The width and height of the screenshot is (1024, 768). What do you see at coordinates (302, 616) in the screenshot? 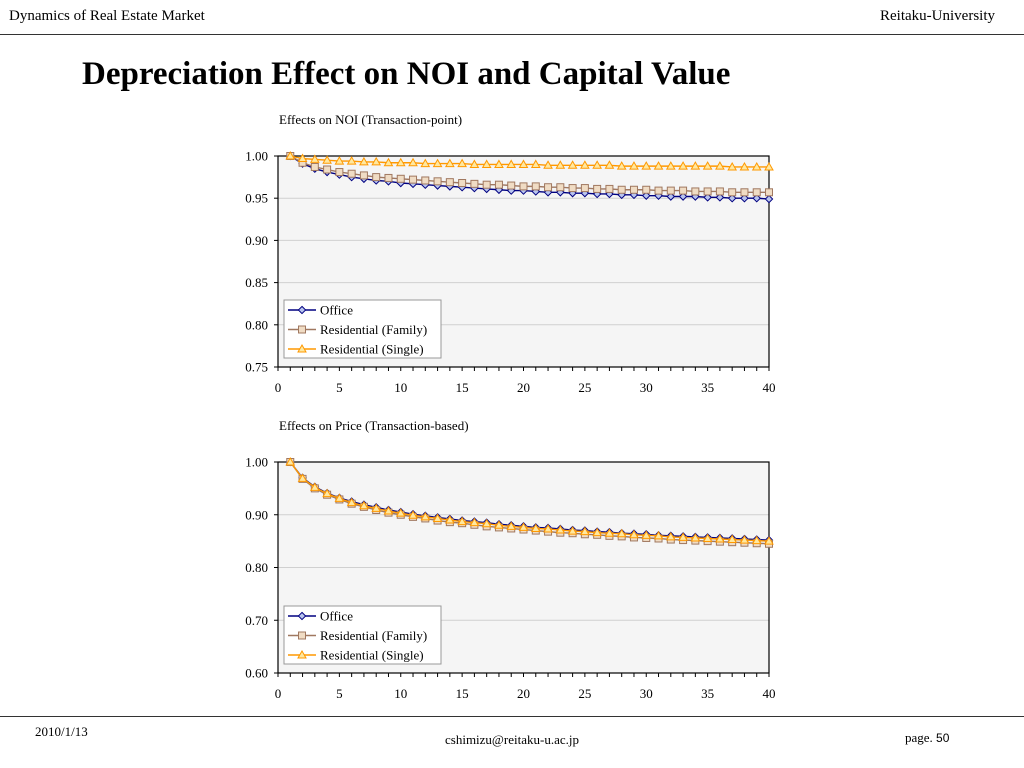
I see `legend-marker-office` at bounding box center [302, 616].